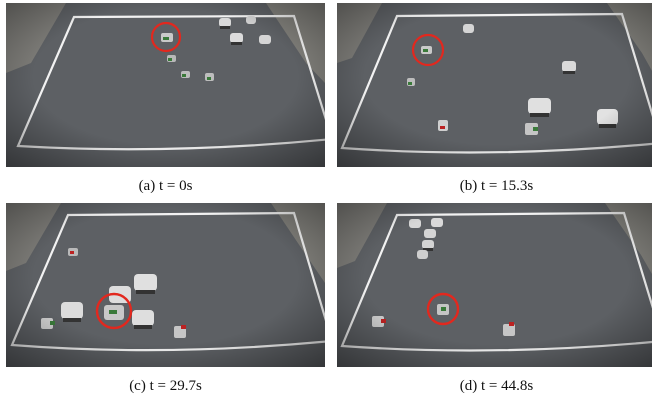 The height and width of the screenshot is (401, 652). What do you see at coordinates (165, 186) in the screenshot?
I see `caption-a: (a) t = 0s` at bounding box center [165, 186].